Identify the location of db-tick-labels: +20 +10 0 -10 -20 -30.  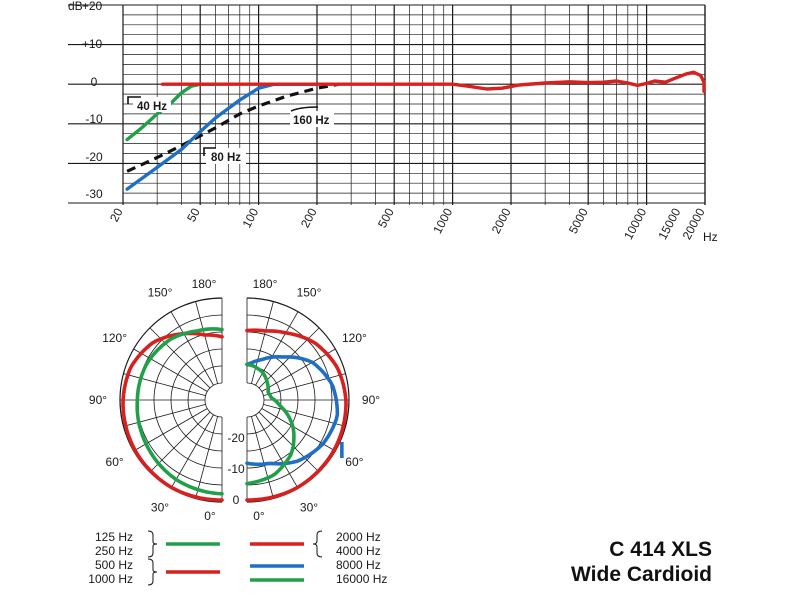
(92, 100).